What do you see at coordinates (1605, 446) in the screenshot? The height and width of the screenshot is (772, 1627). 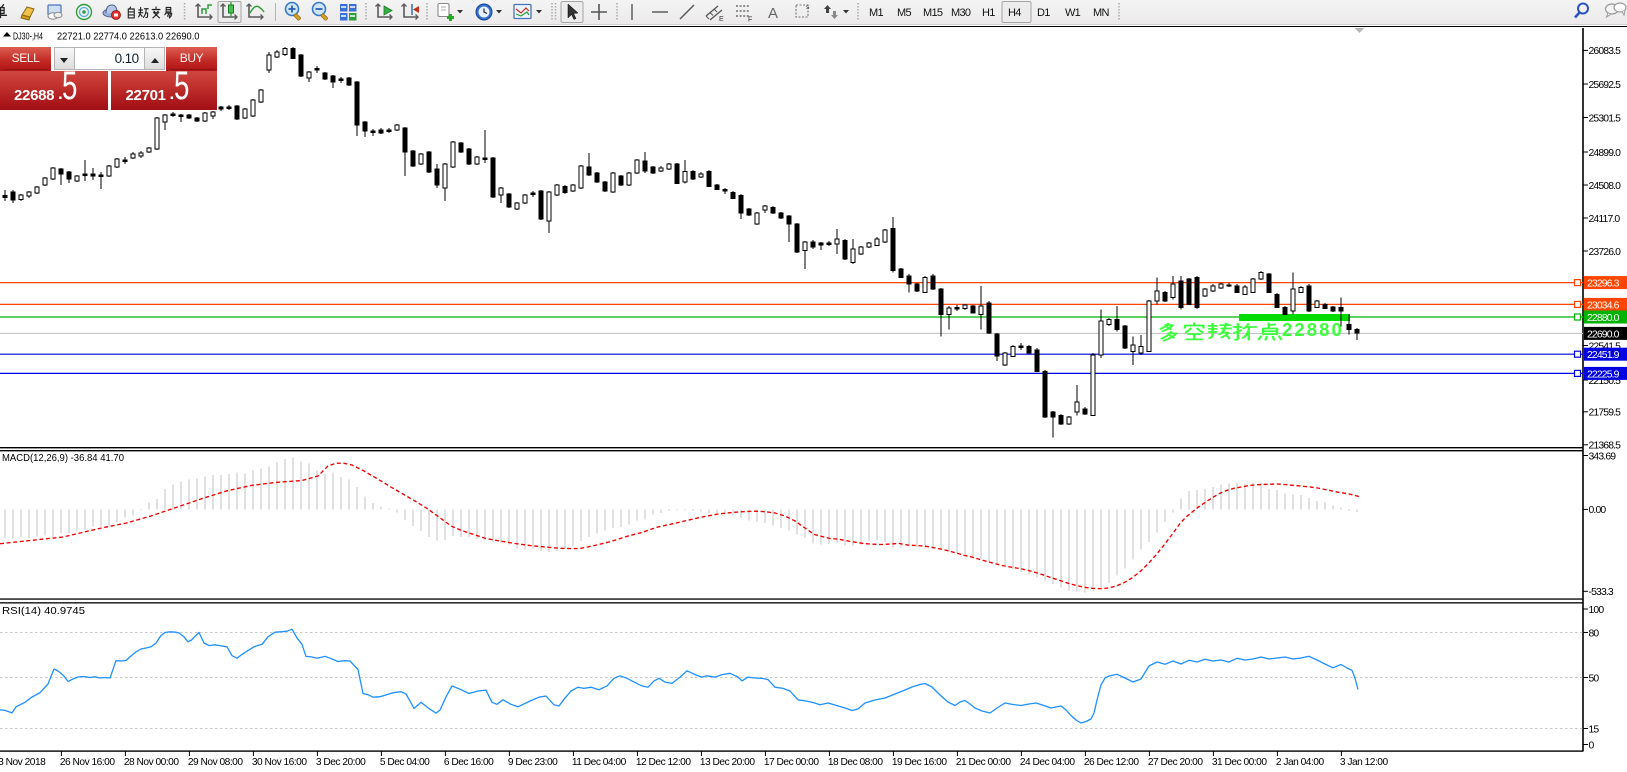 I see `svg-text: 21368.5` at bounding box center [1605, 446].